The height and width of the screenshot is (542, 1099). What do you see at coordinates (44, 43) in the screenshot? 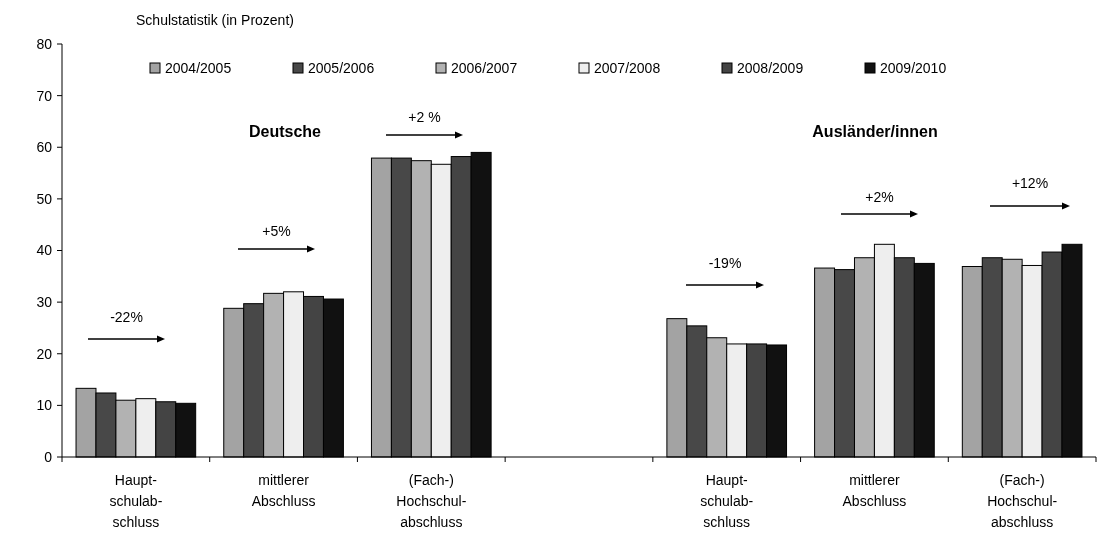
I see `y-tick-label: 80` at bounding box center [44, 43].